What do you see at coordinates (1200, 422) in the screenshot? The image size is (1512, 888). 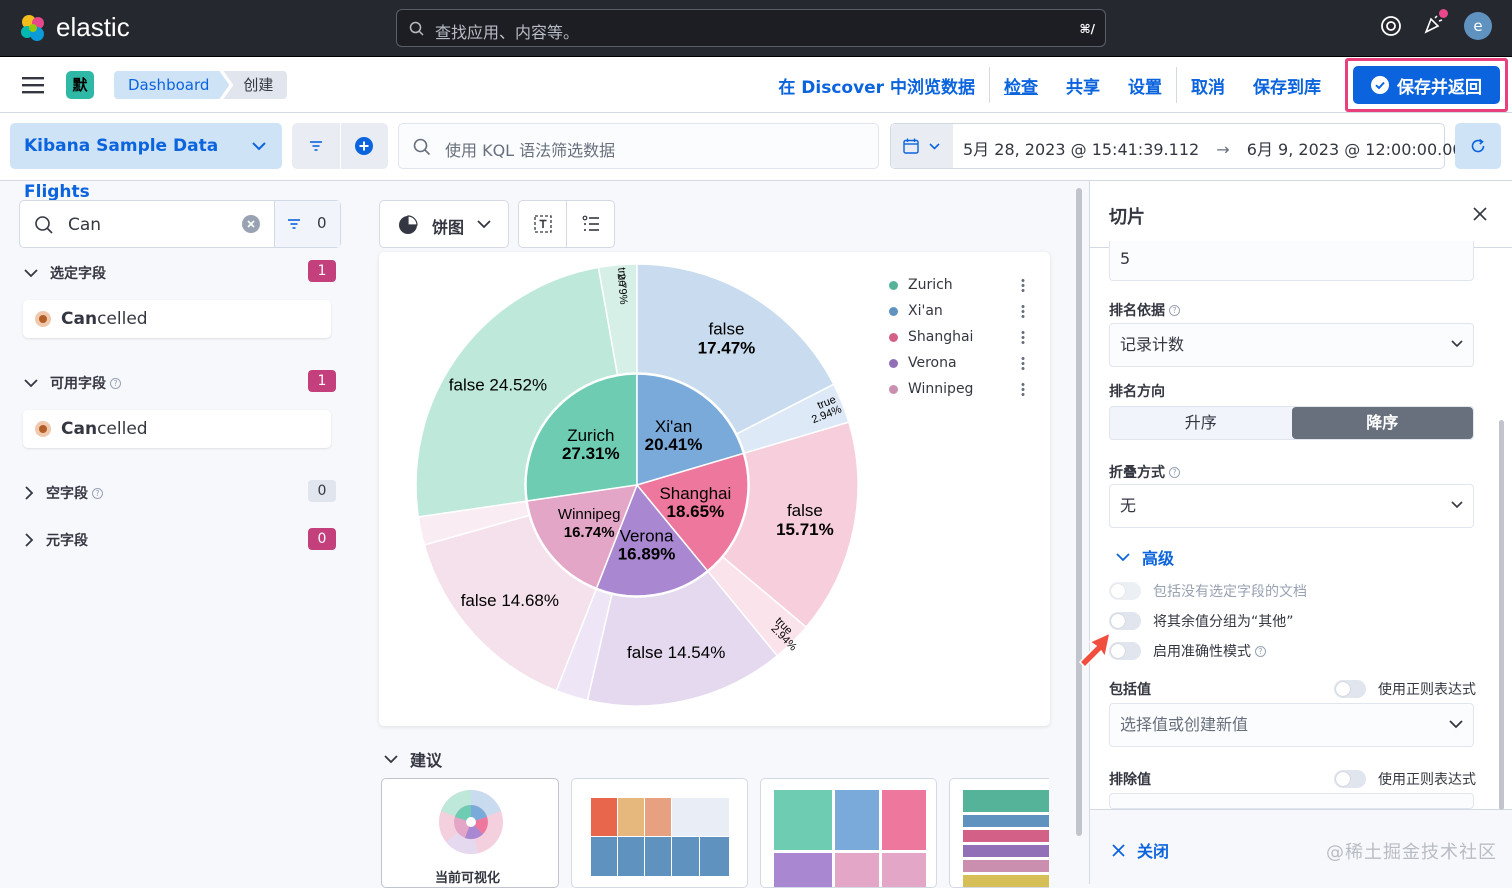 I see `ascending-button: 升序` at bounding box center [1200, 422].